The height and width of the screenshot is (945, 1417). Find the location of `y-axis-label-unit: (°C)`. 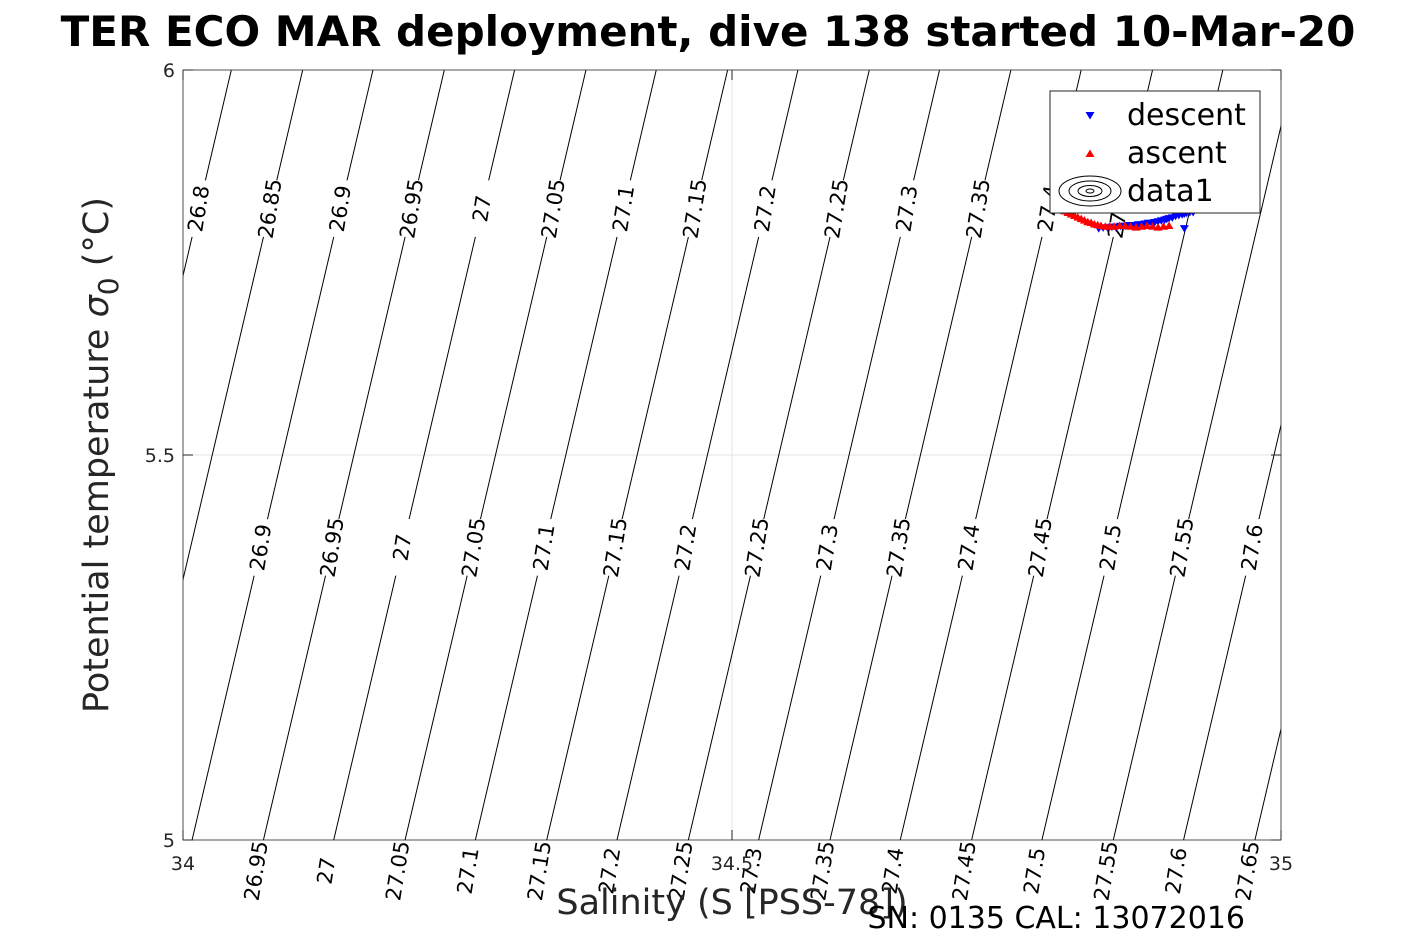

y-axis-label-unit: (°C) is located at coordinates (97, 237).